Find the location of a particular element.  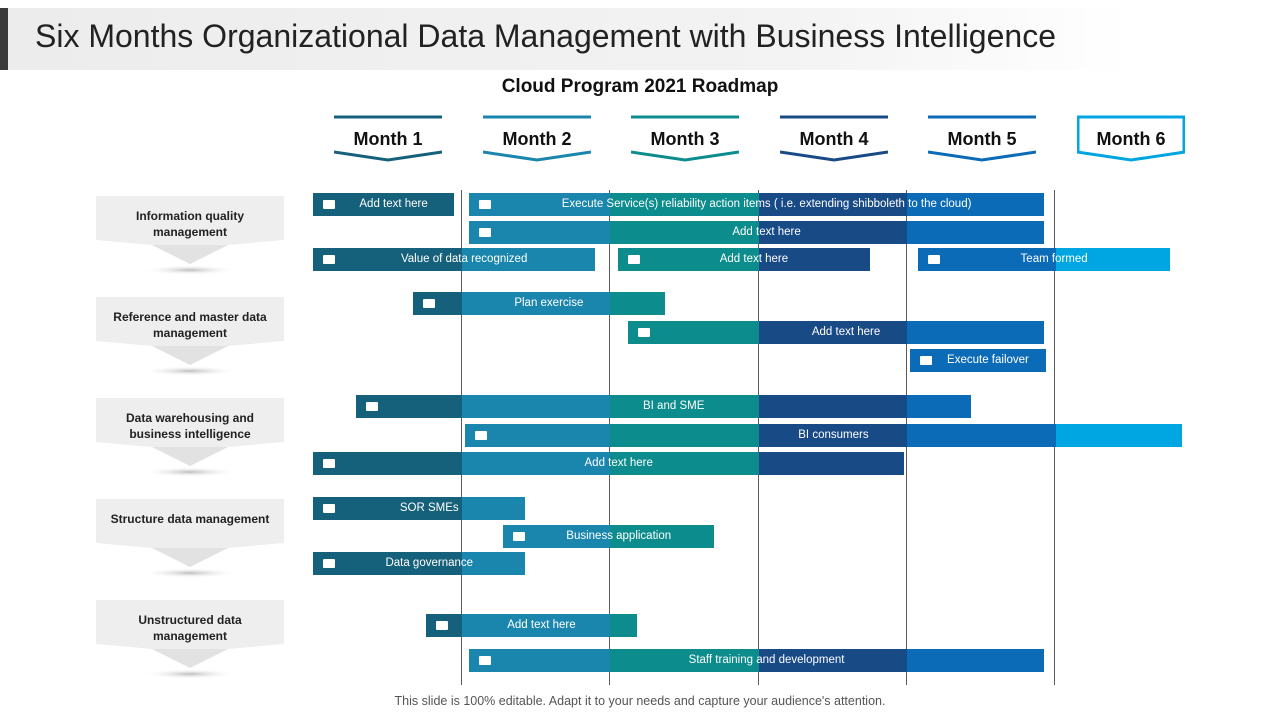

task-bar: Value of data recognized is located at coordinates (454, 259).